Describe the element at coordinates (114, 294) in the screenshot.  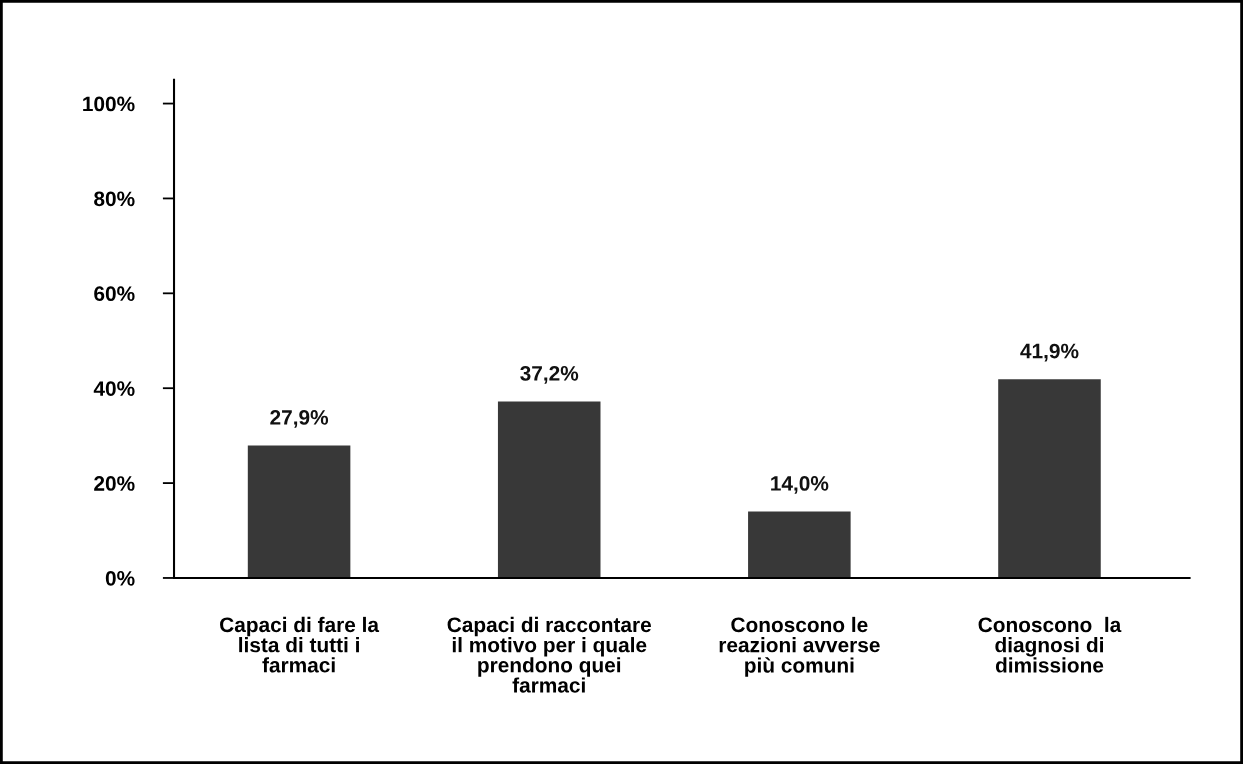
I see `y-tick-label: 60%` at that location.